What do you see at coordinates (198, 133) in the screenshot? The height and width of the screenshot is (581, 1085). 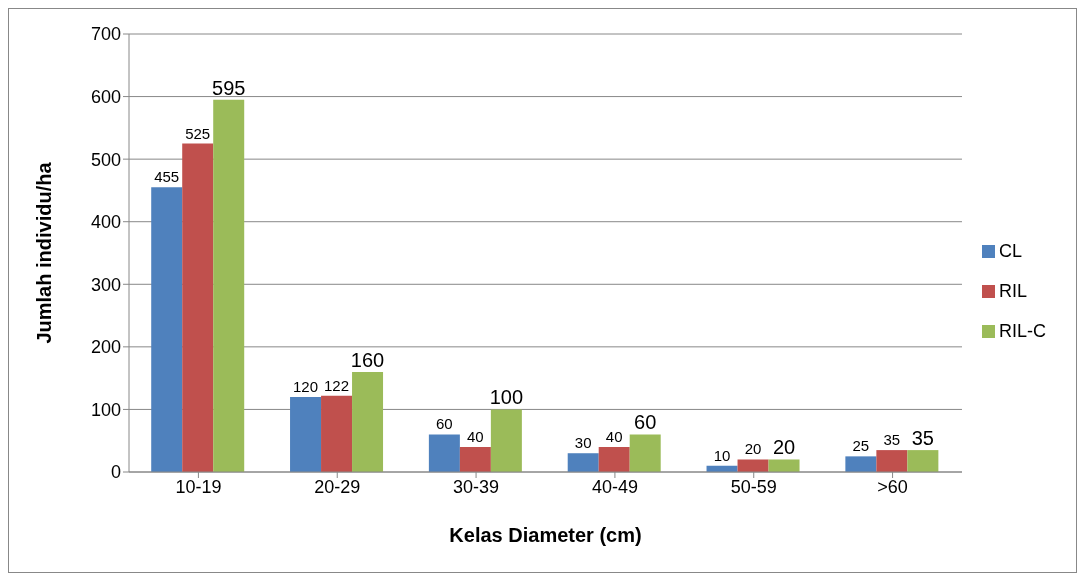 I see `data-label: 525` at bounding box center [198, 133].